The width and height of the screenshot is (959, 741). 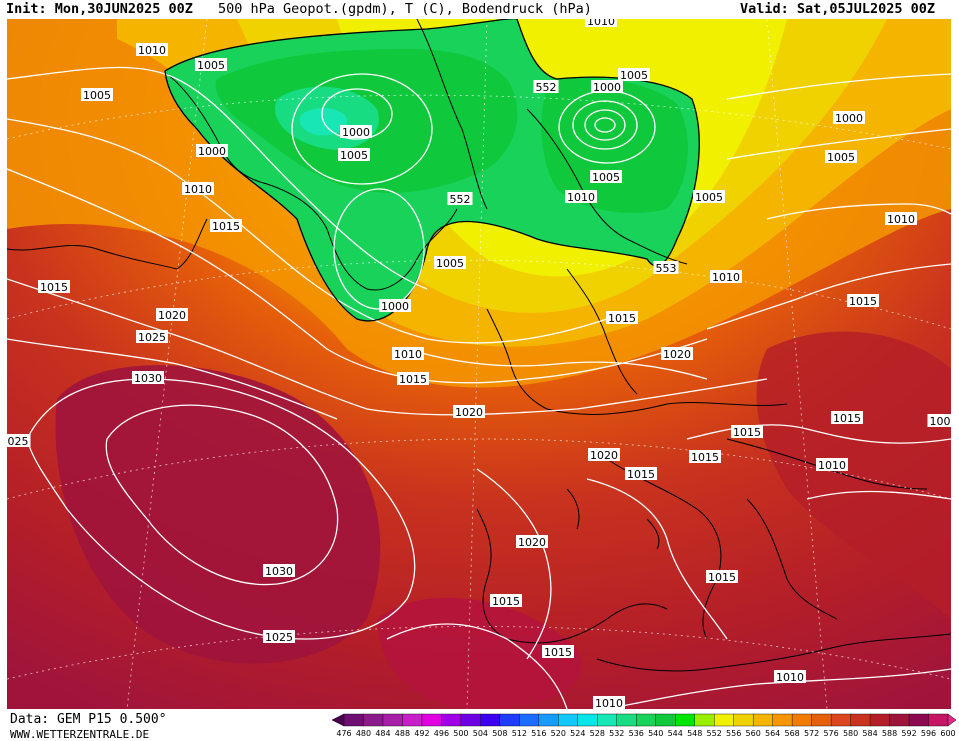 What do you see at coordinates (500, 733) in the screenshot?
I see `scale-tick-label: 508` at bounding box center [500, 733].